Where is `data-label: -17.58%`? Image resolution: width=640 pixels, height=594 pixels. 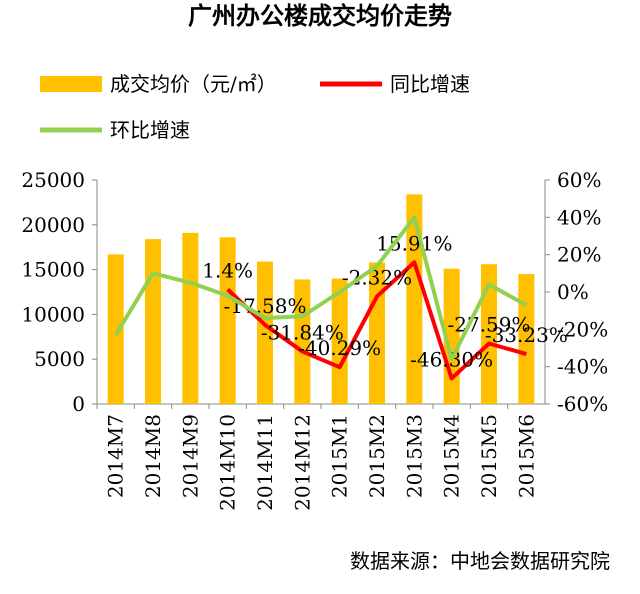 data-label: -17.58% is located at coordinates (264, 306).